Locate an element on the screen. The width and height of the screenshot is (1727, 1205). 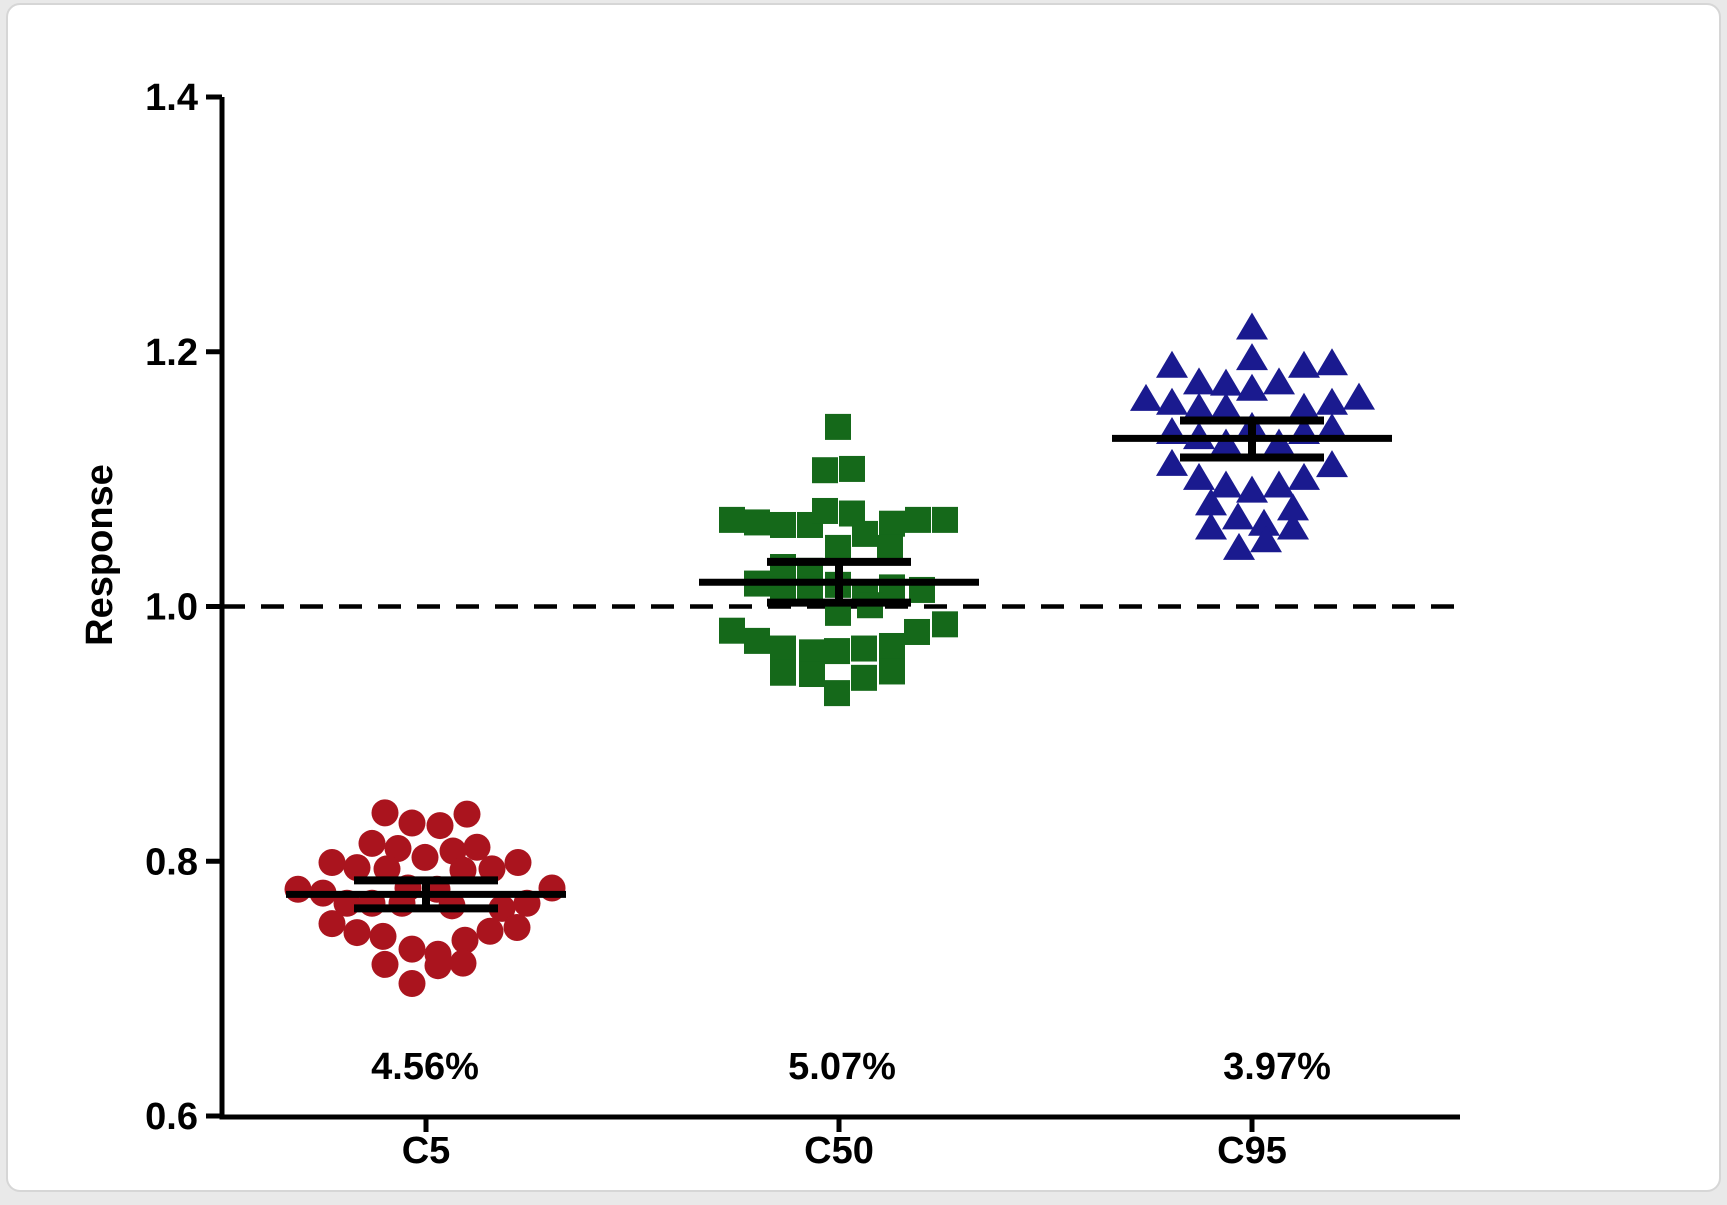
x-tick-label-C5: C5 is located at coordinates (426, 1151).